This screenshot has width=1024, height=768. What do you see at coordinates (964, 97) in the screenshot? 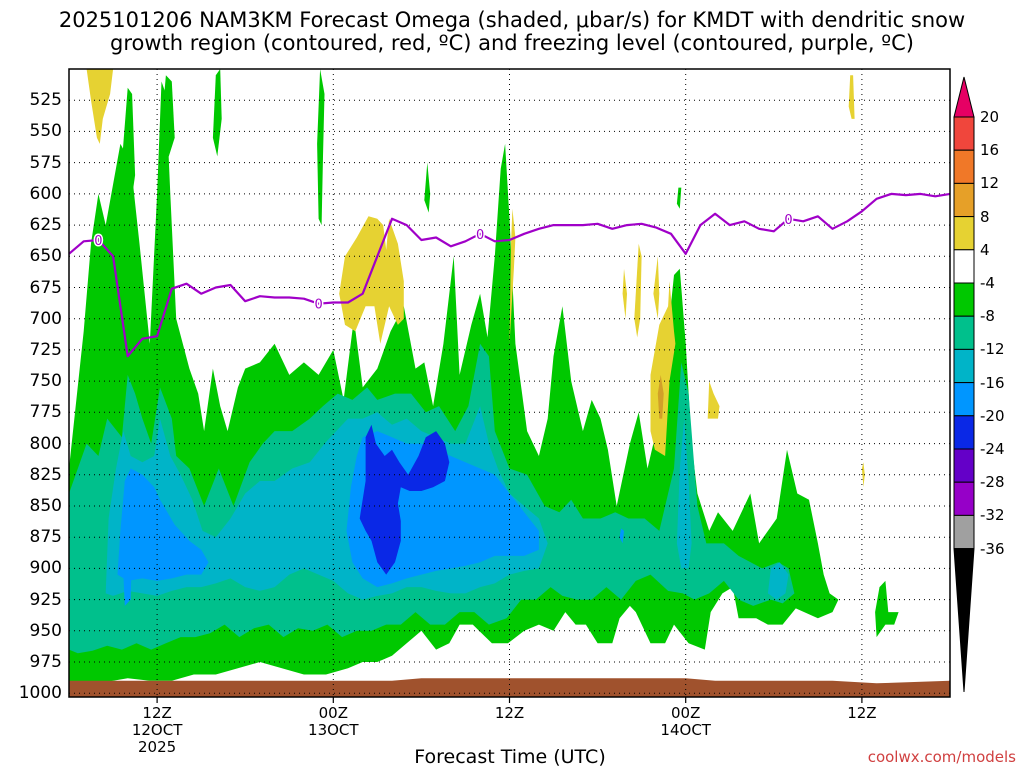
I see `colorbar-swatch-top` at bounding box center [964, 97].